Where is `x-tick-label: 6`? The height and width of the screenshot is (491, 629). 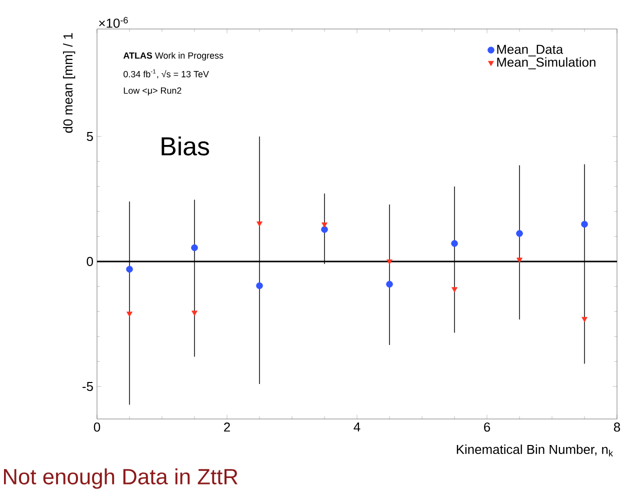 x-tick-label: 6 is located at coordinates (487, 427).